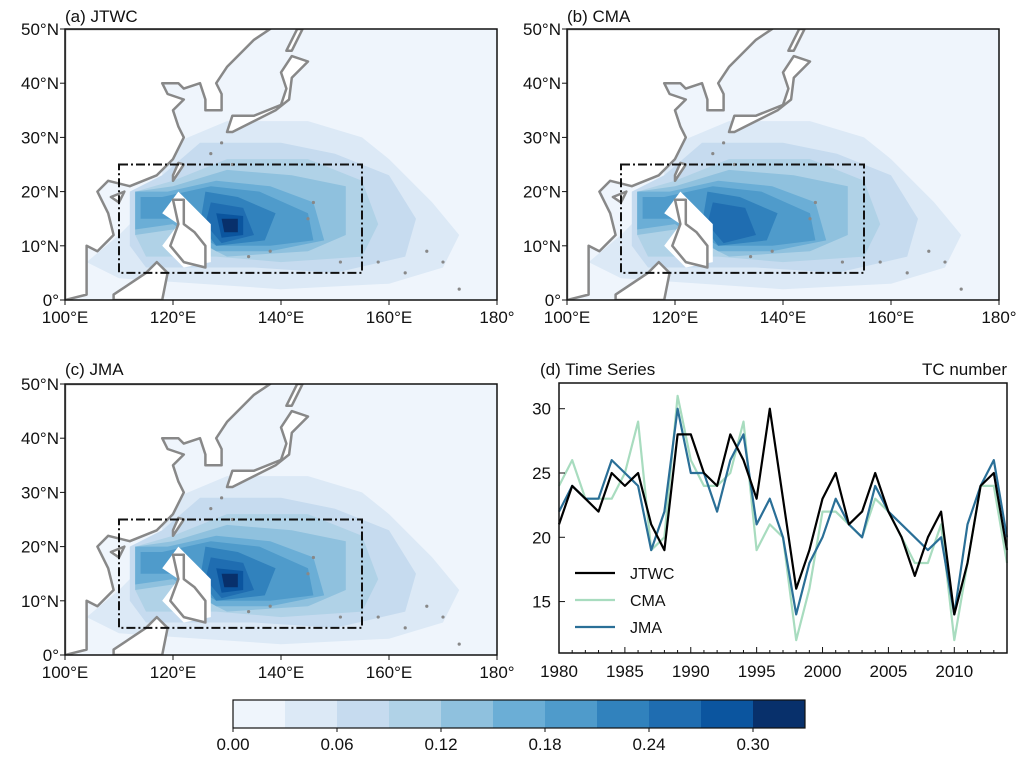 This screenshot has width=1024, height=765. Describe the element at coordinates (336, 744) in the screenshot. I see `colorbar-tick-label: 0.06` at that location.